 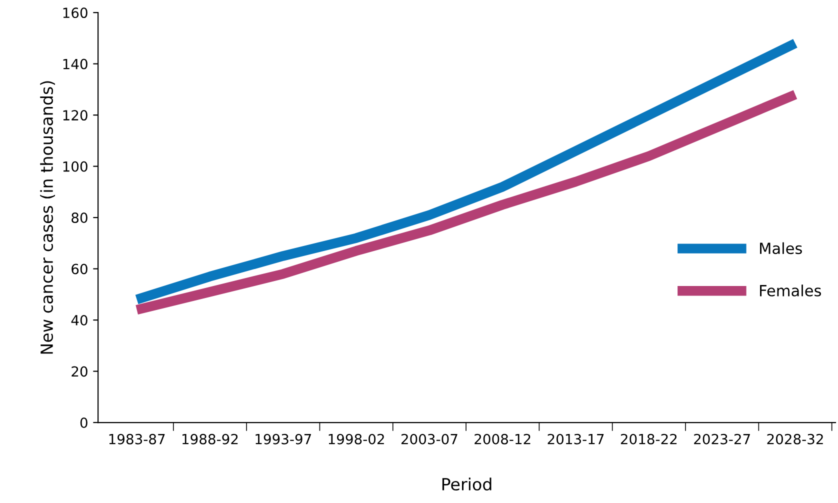 I want to click on y-tick-label: 0, so click(x=84, y=422).